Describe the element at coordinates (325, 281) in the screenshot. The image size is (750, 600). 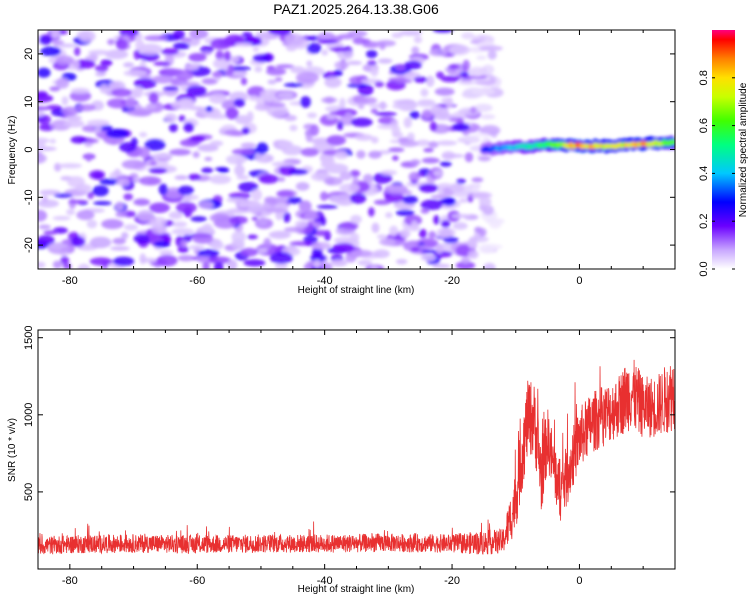
I see `top-x-tick-label: -40` at that location.